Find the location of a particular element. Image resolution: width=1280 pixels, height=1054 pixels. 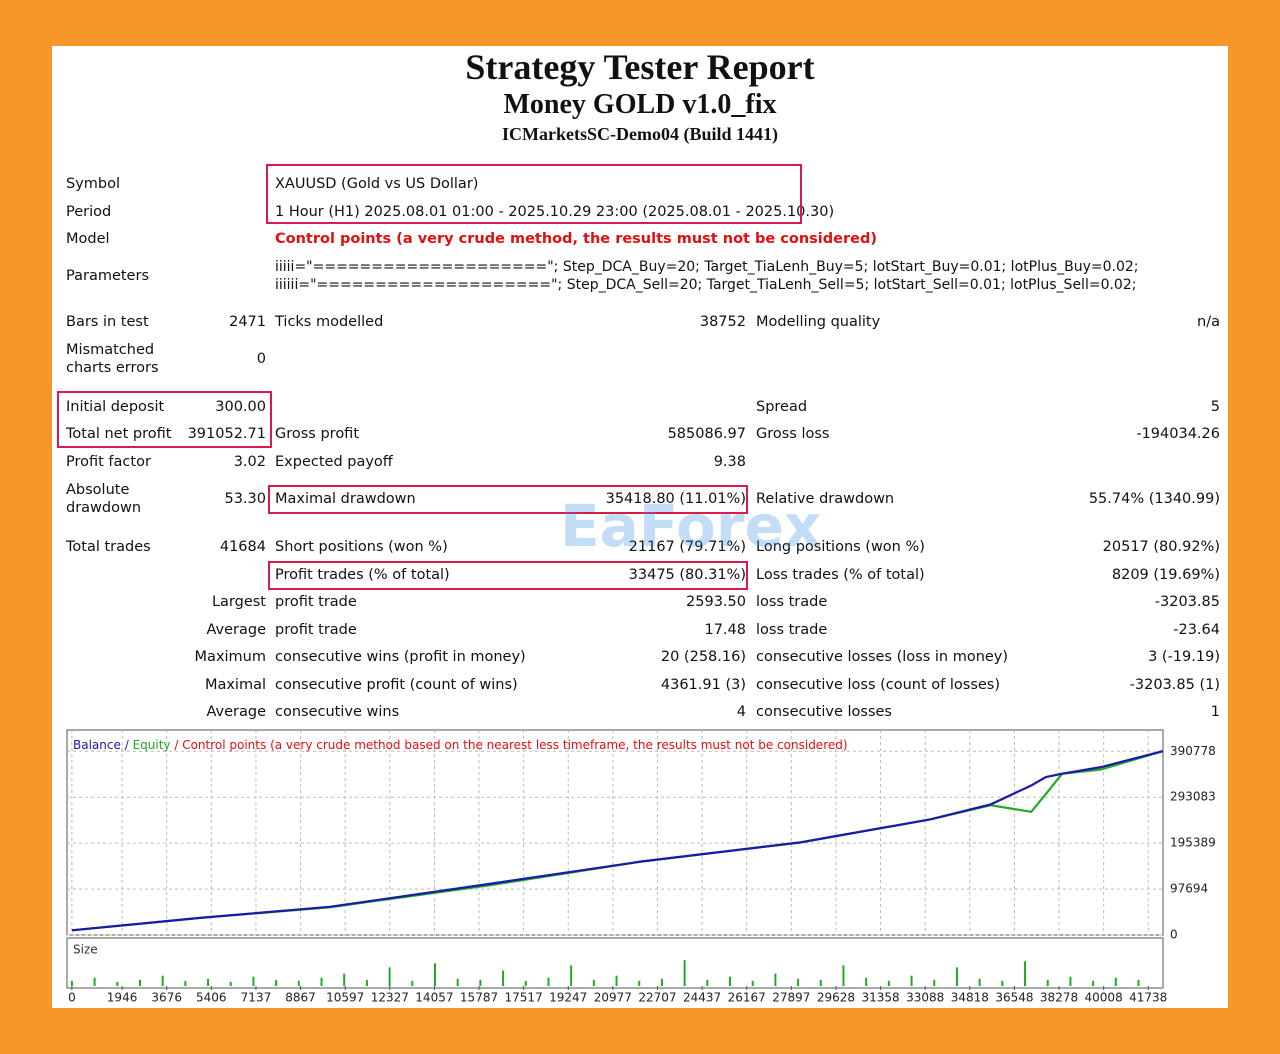

x-tick-label: 14057 is located at coordinates (434, 998).